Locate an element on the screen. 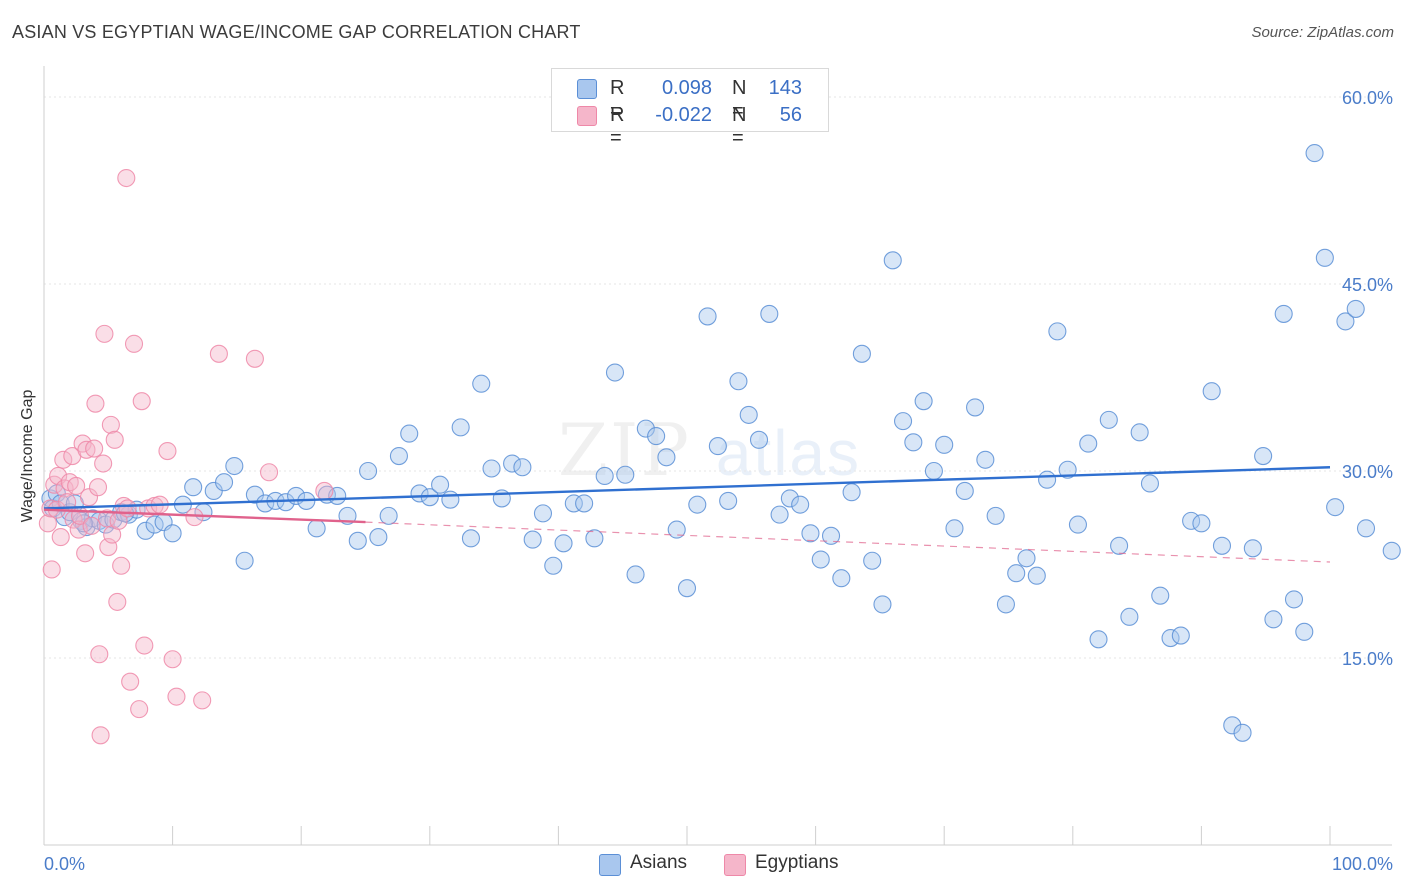 The height and width of the screenshot is (892, 1406). stats-swatch-asians is located at coordinates (587, 89).